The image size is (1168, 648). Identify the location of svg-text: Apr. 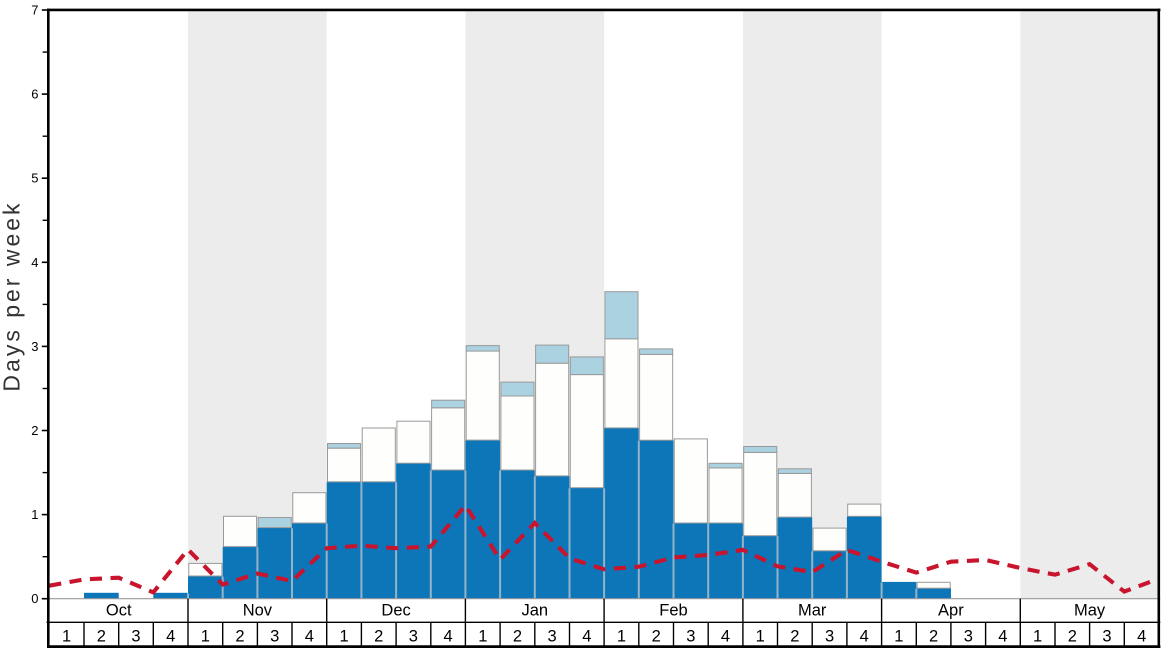
(951, 611).